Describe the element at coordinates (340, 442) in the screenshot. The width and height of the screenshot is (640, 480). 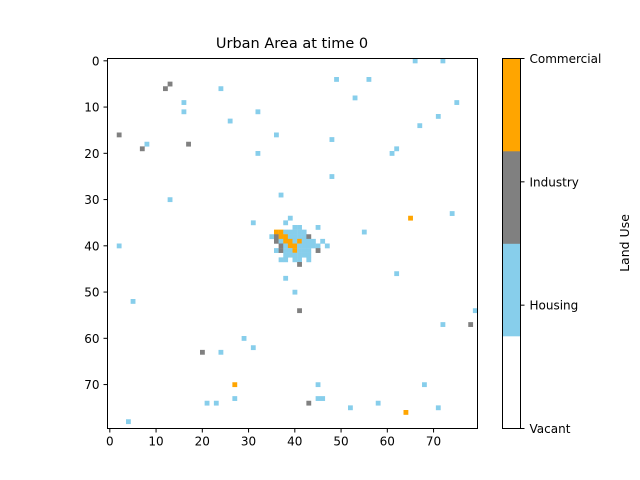
I see `x-tick-label: 50` at that location.